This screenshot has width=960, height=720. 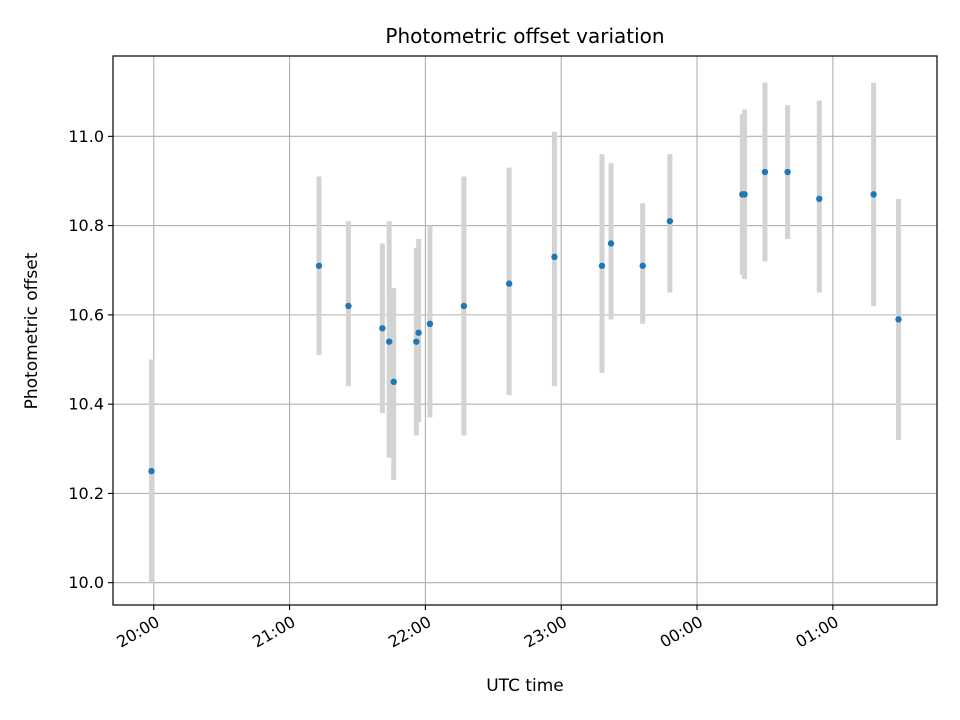 What do you see at coordinates (86, 493) in the screenshot?
I see `y-tick-label: 10.2` at bounding box center [86, 493].